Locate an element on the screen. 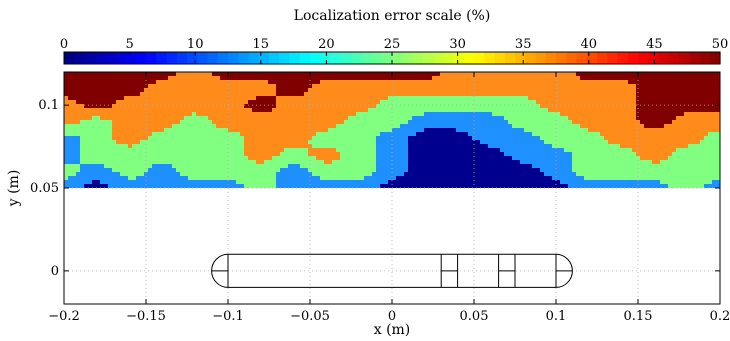 This screenshot has height=341, width=730. colorbar-swatch is located at coordinates (582, 58).